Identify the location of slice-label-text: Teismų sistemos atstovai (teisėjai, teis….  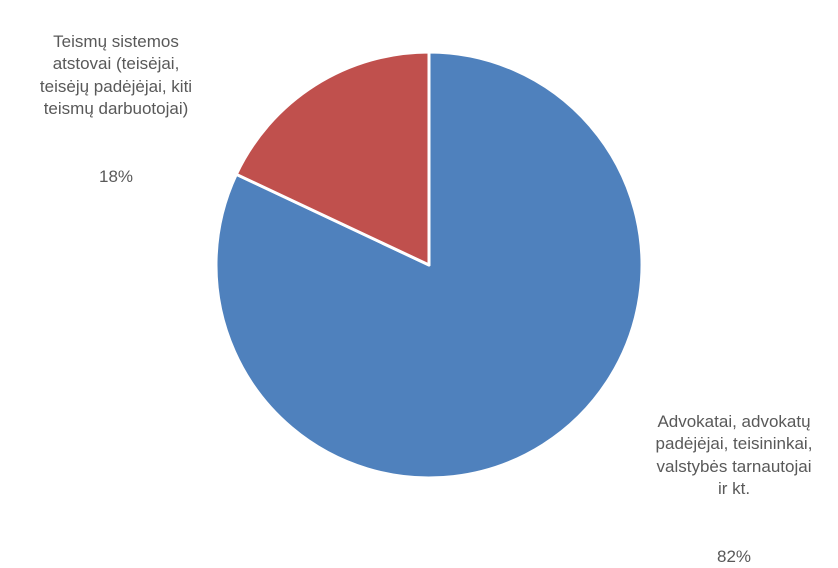
(116, 75).